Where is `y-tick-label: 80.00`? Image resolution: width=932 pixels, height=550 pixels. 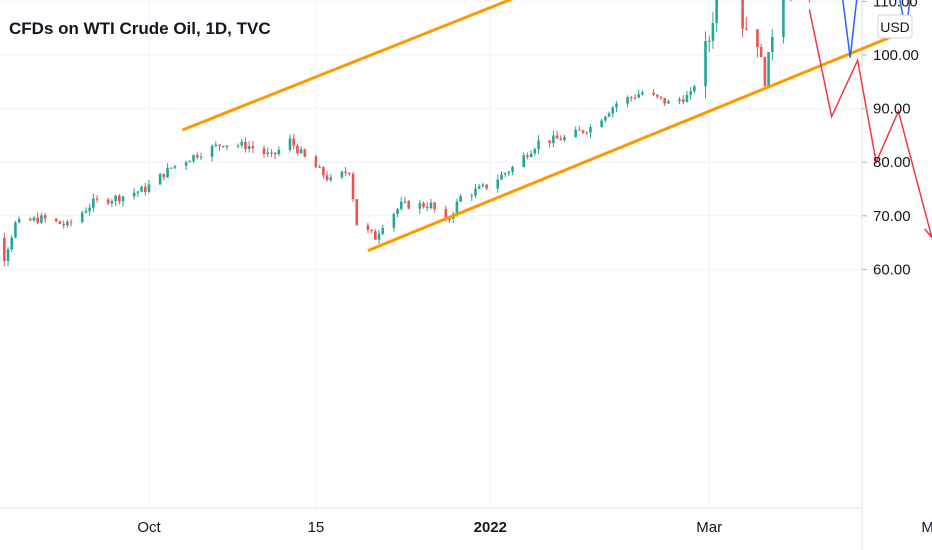
y-tick-label: 80.00 is located at coordinates (892, 162).